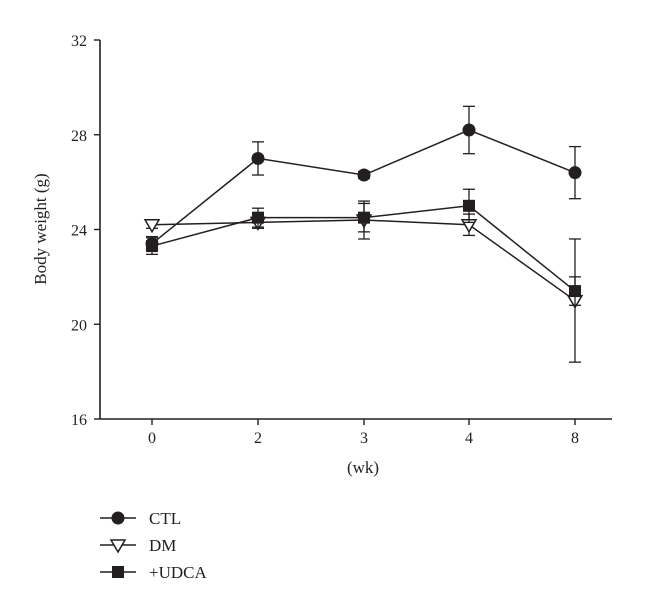  Describe the element at coordinates (363, 467) in the screenshot. I see `x-axis-label: (wk)` at that location.